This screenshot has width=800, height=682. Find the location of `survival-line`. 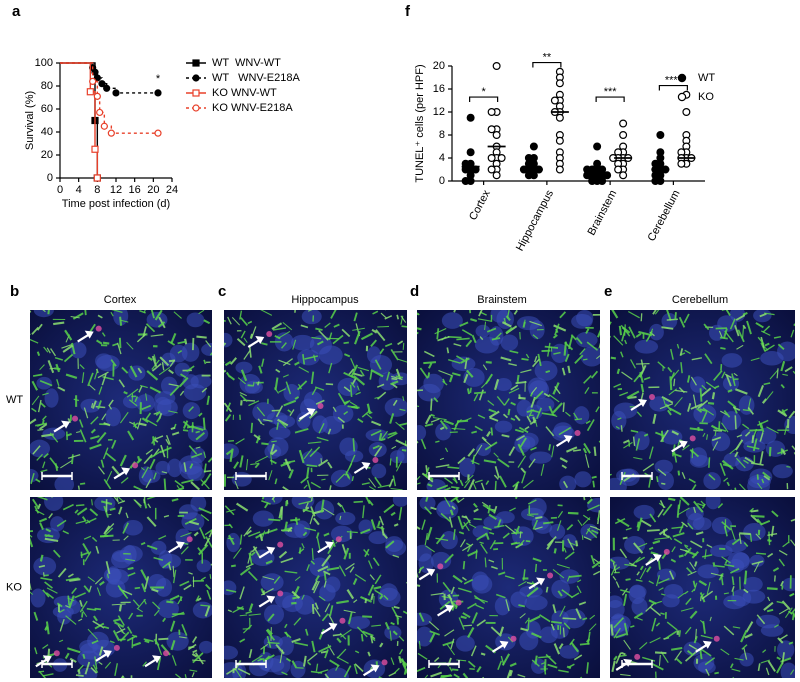

survival-line is located at coordinates (109, 98).